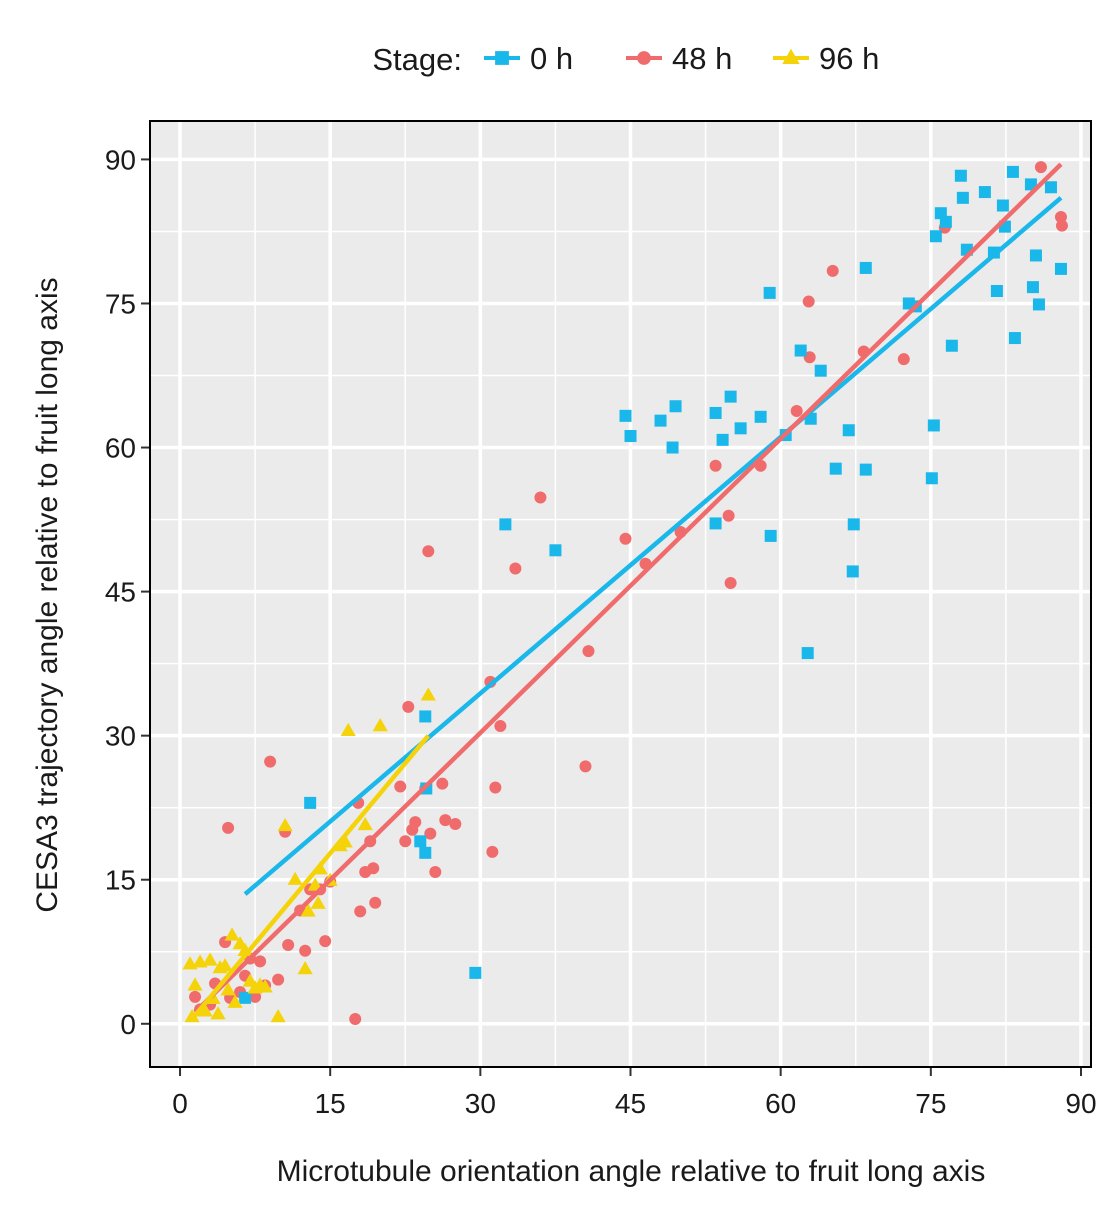  I want to click on y-tick-label: 30, so click(120, 736).